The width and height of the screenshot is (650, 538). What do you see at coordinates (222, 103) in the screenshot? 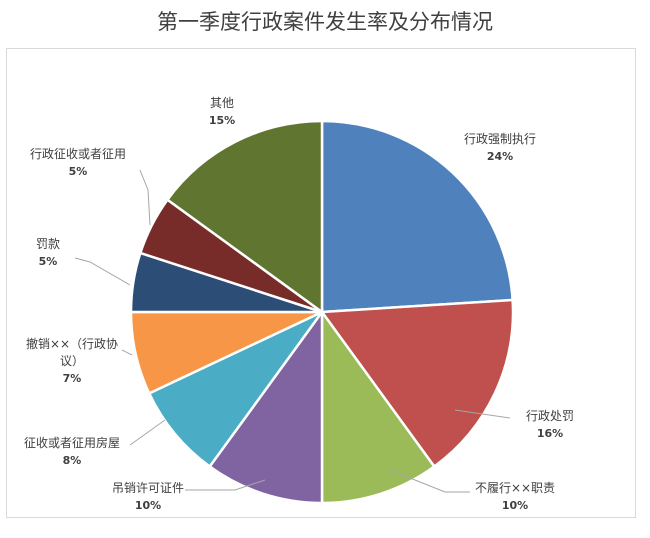
I see `slice-label-8: 其他` at bounding box center [222, 103].